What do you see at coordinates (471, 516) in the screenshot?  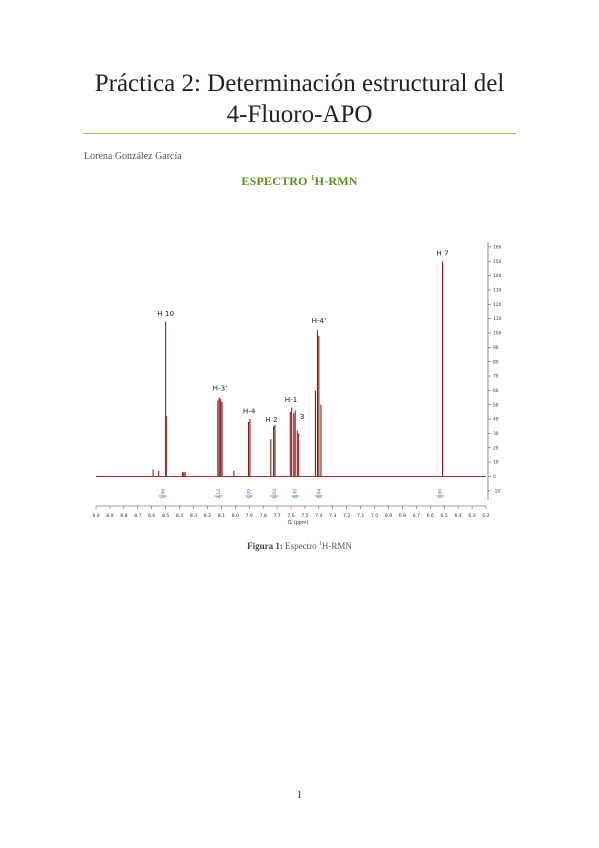 I see `x-tick-label: 6.3` at bounding box center [471, 516].